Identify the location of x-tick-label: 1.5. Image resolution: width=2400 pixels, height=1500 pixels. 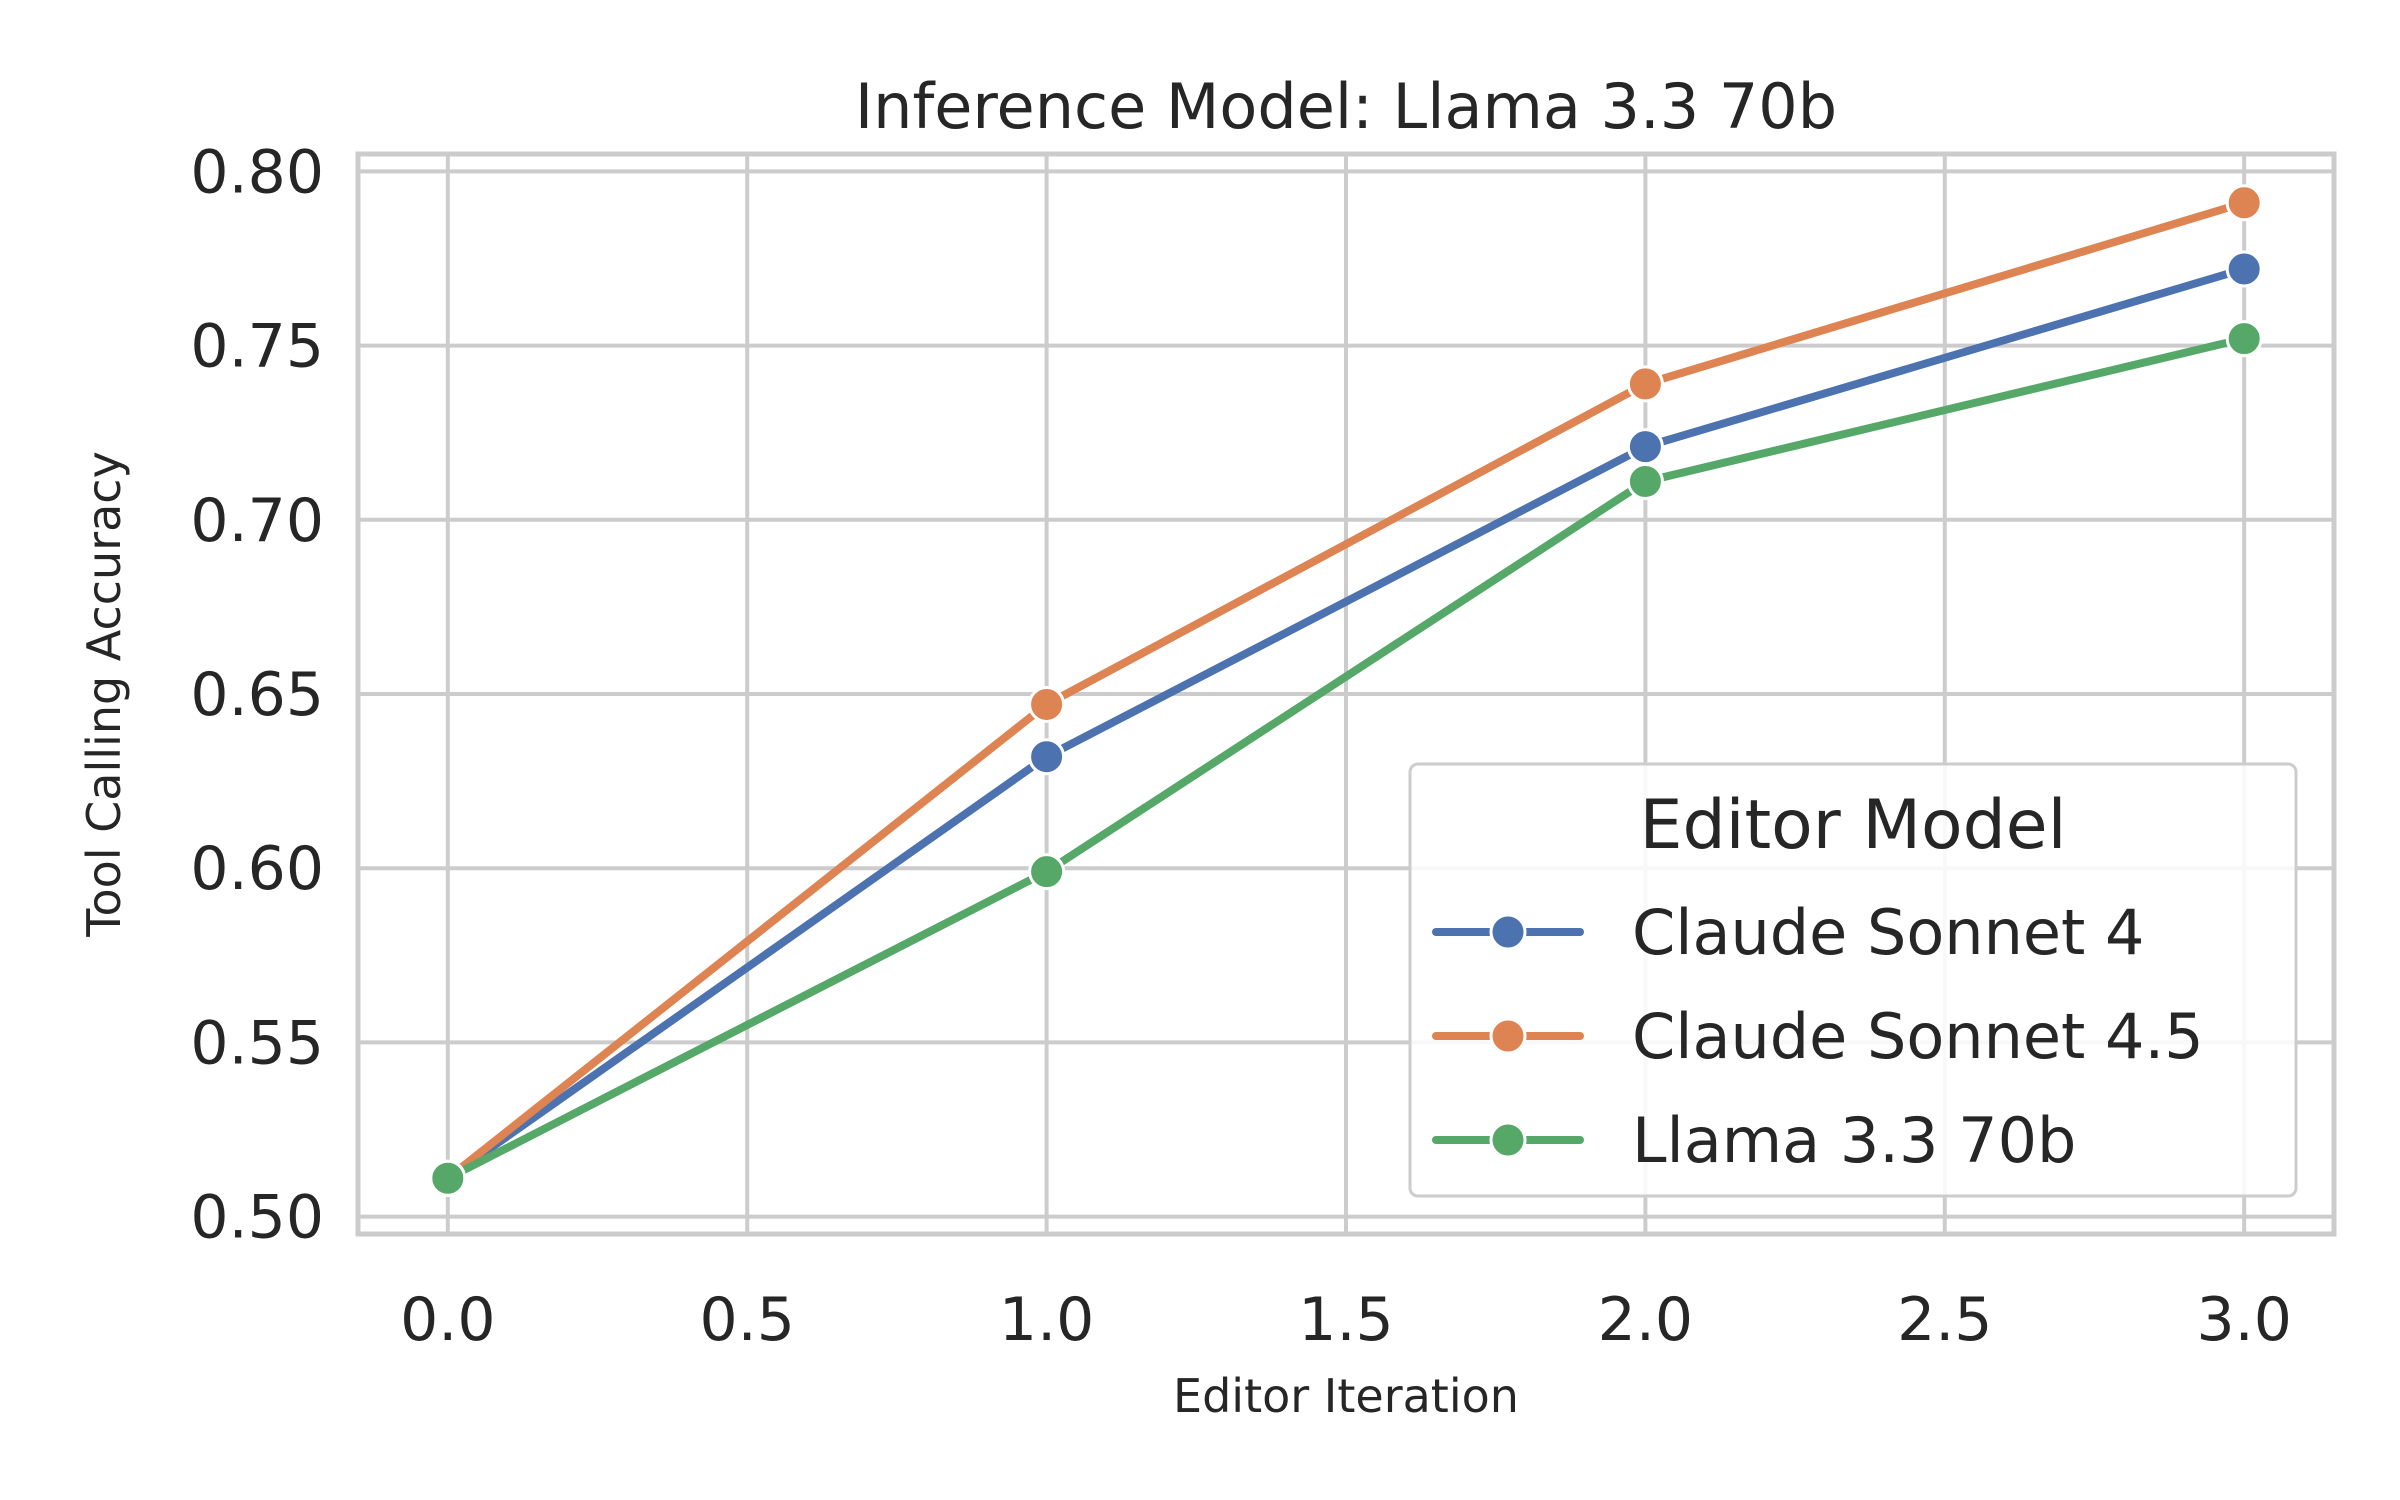
(1345, 1320).